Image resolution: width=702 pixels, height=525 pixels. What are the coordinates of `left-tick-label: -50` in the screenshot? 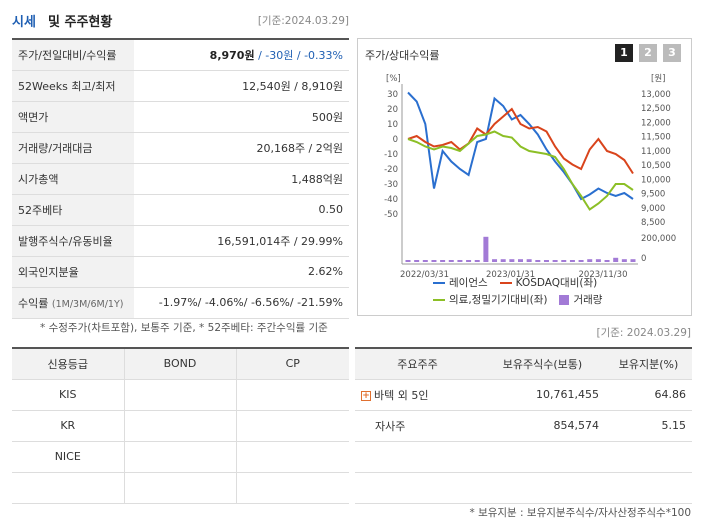 It's located at (391, 215).